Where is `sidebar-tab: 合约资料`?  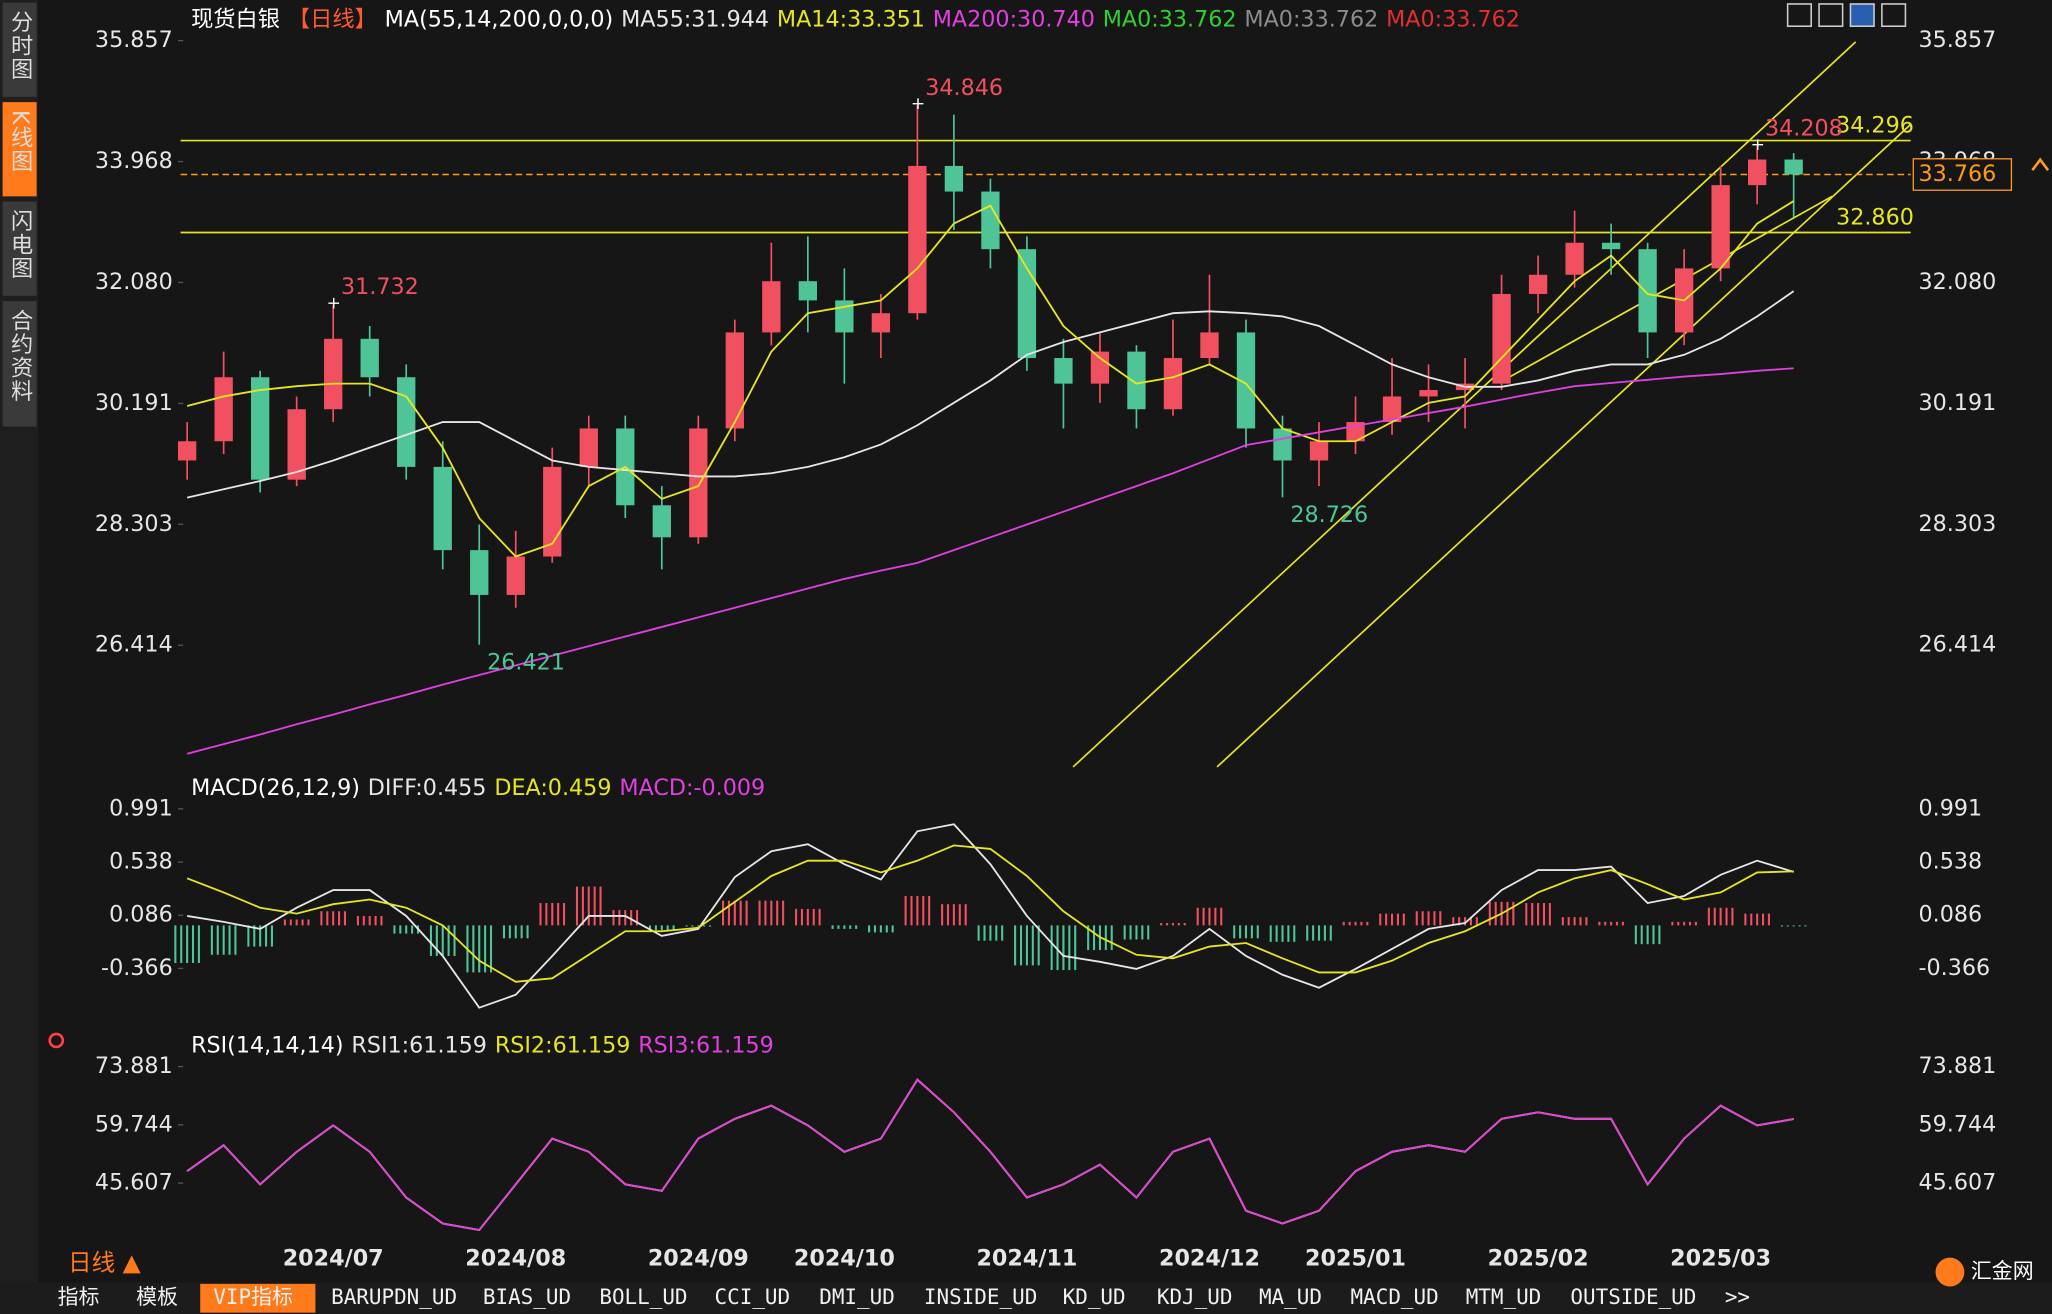 sidebar-tab: 合约资料 is located at coordinates (20, 355).